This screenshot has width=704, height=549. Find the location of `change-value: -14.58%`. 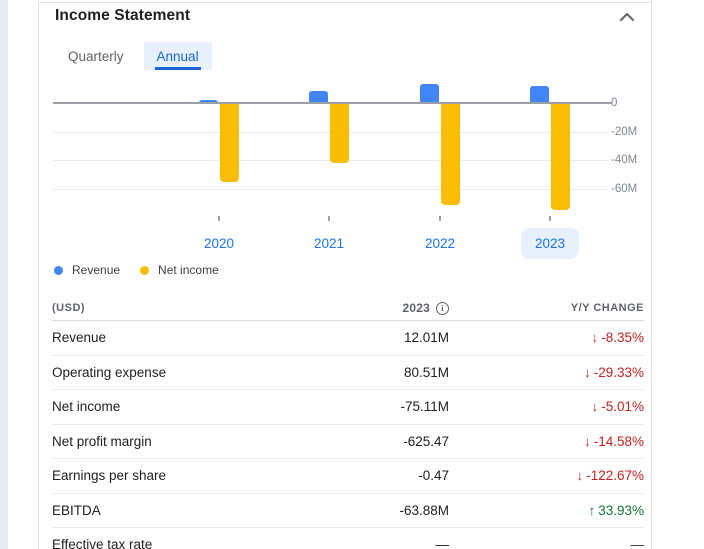

change-value: -14.58% is located at coordinates (618, 441).